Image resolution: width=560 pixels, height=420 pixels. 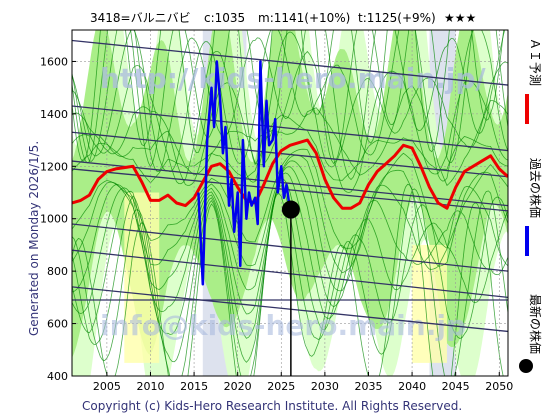 I want to click on watermark-email: info@kids-hero.main.jp, so click(x=283, y=325).